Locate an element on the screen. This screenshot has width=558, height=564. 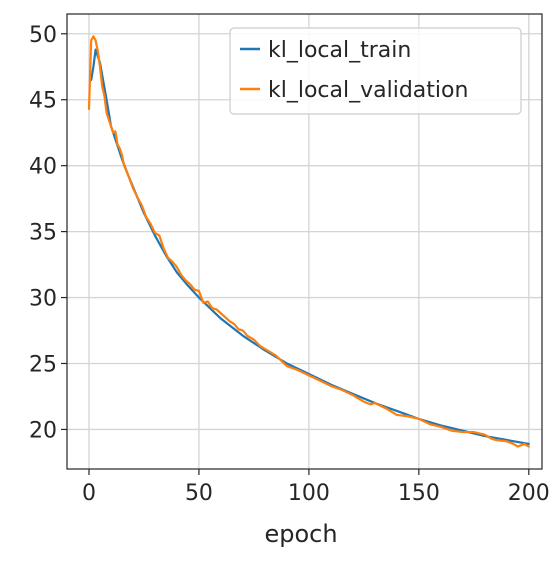
y-tick-label: 30 is located at coordinates (43, 299).